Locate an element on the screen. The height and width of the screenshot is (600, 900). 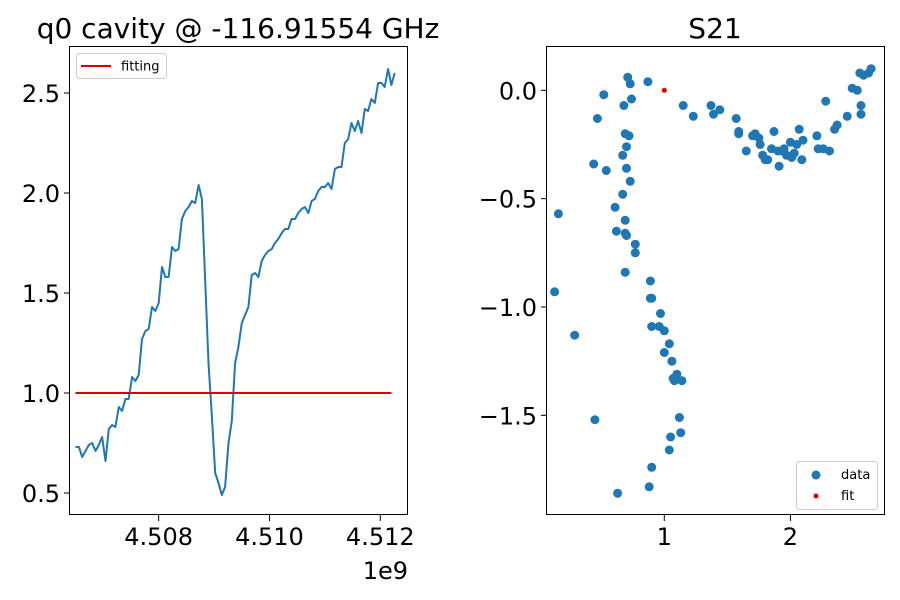
y-tick-label: 0.5 is located at coordinates (41, 494).